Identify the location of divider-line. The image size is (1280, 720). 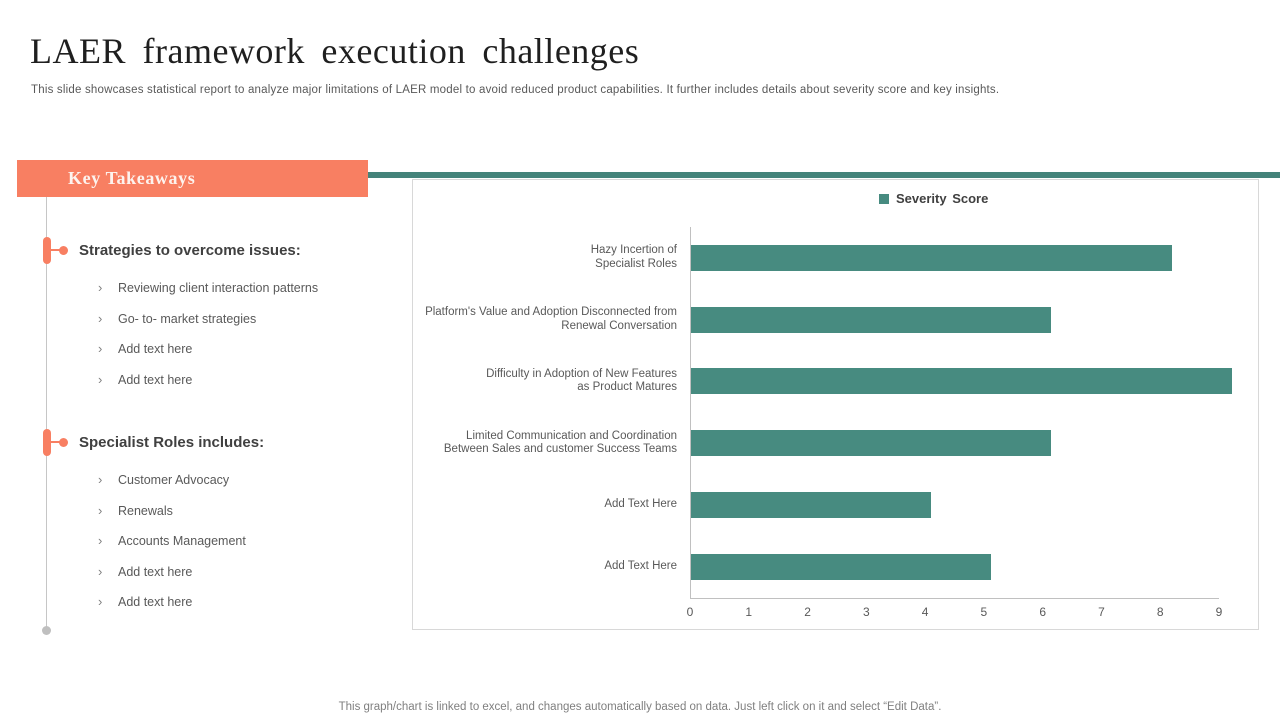
(824, 175).